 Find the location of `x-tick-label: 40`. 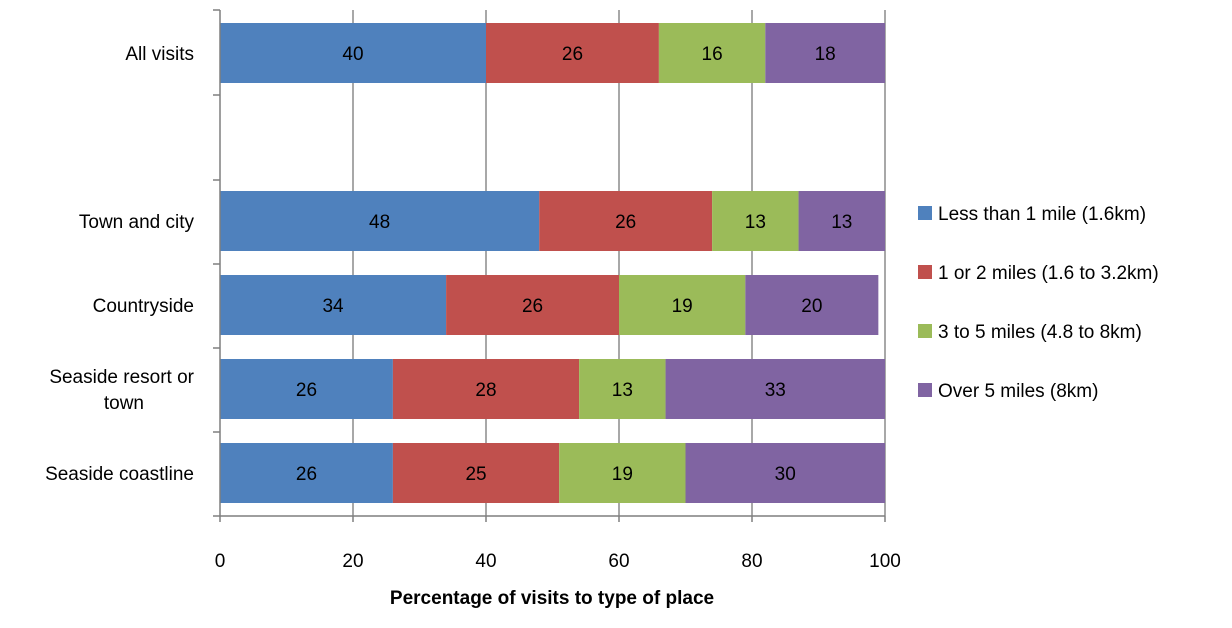

x-tick-label: 40 is located at coordinates (485, 561).